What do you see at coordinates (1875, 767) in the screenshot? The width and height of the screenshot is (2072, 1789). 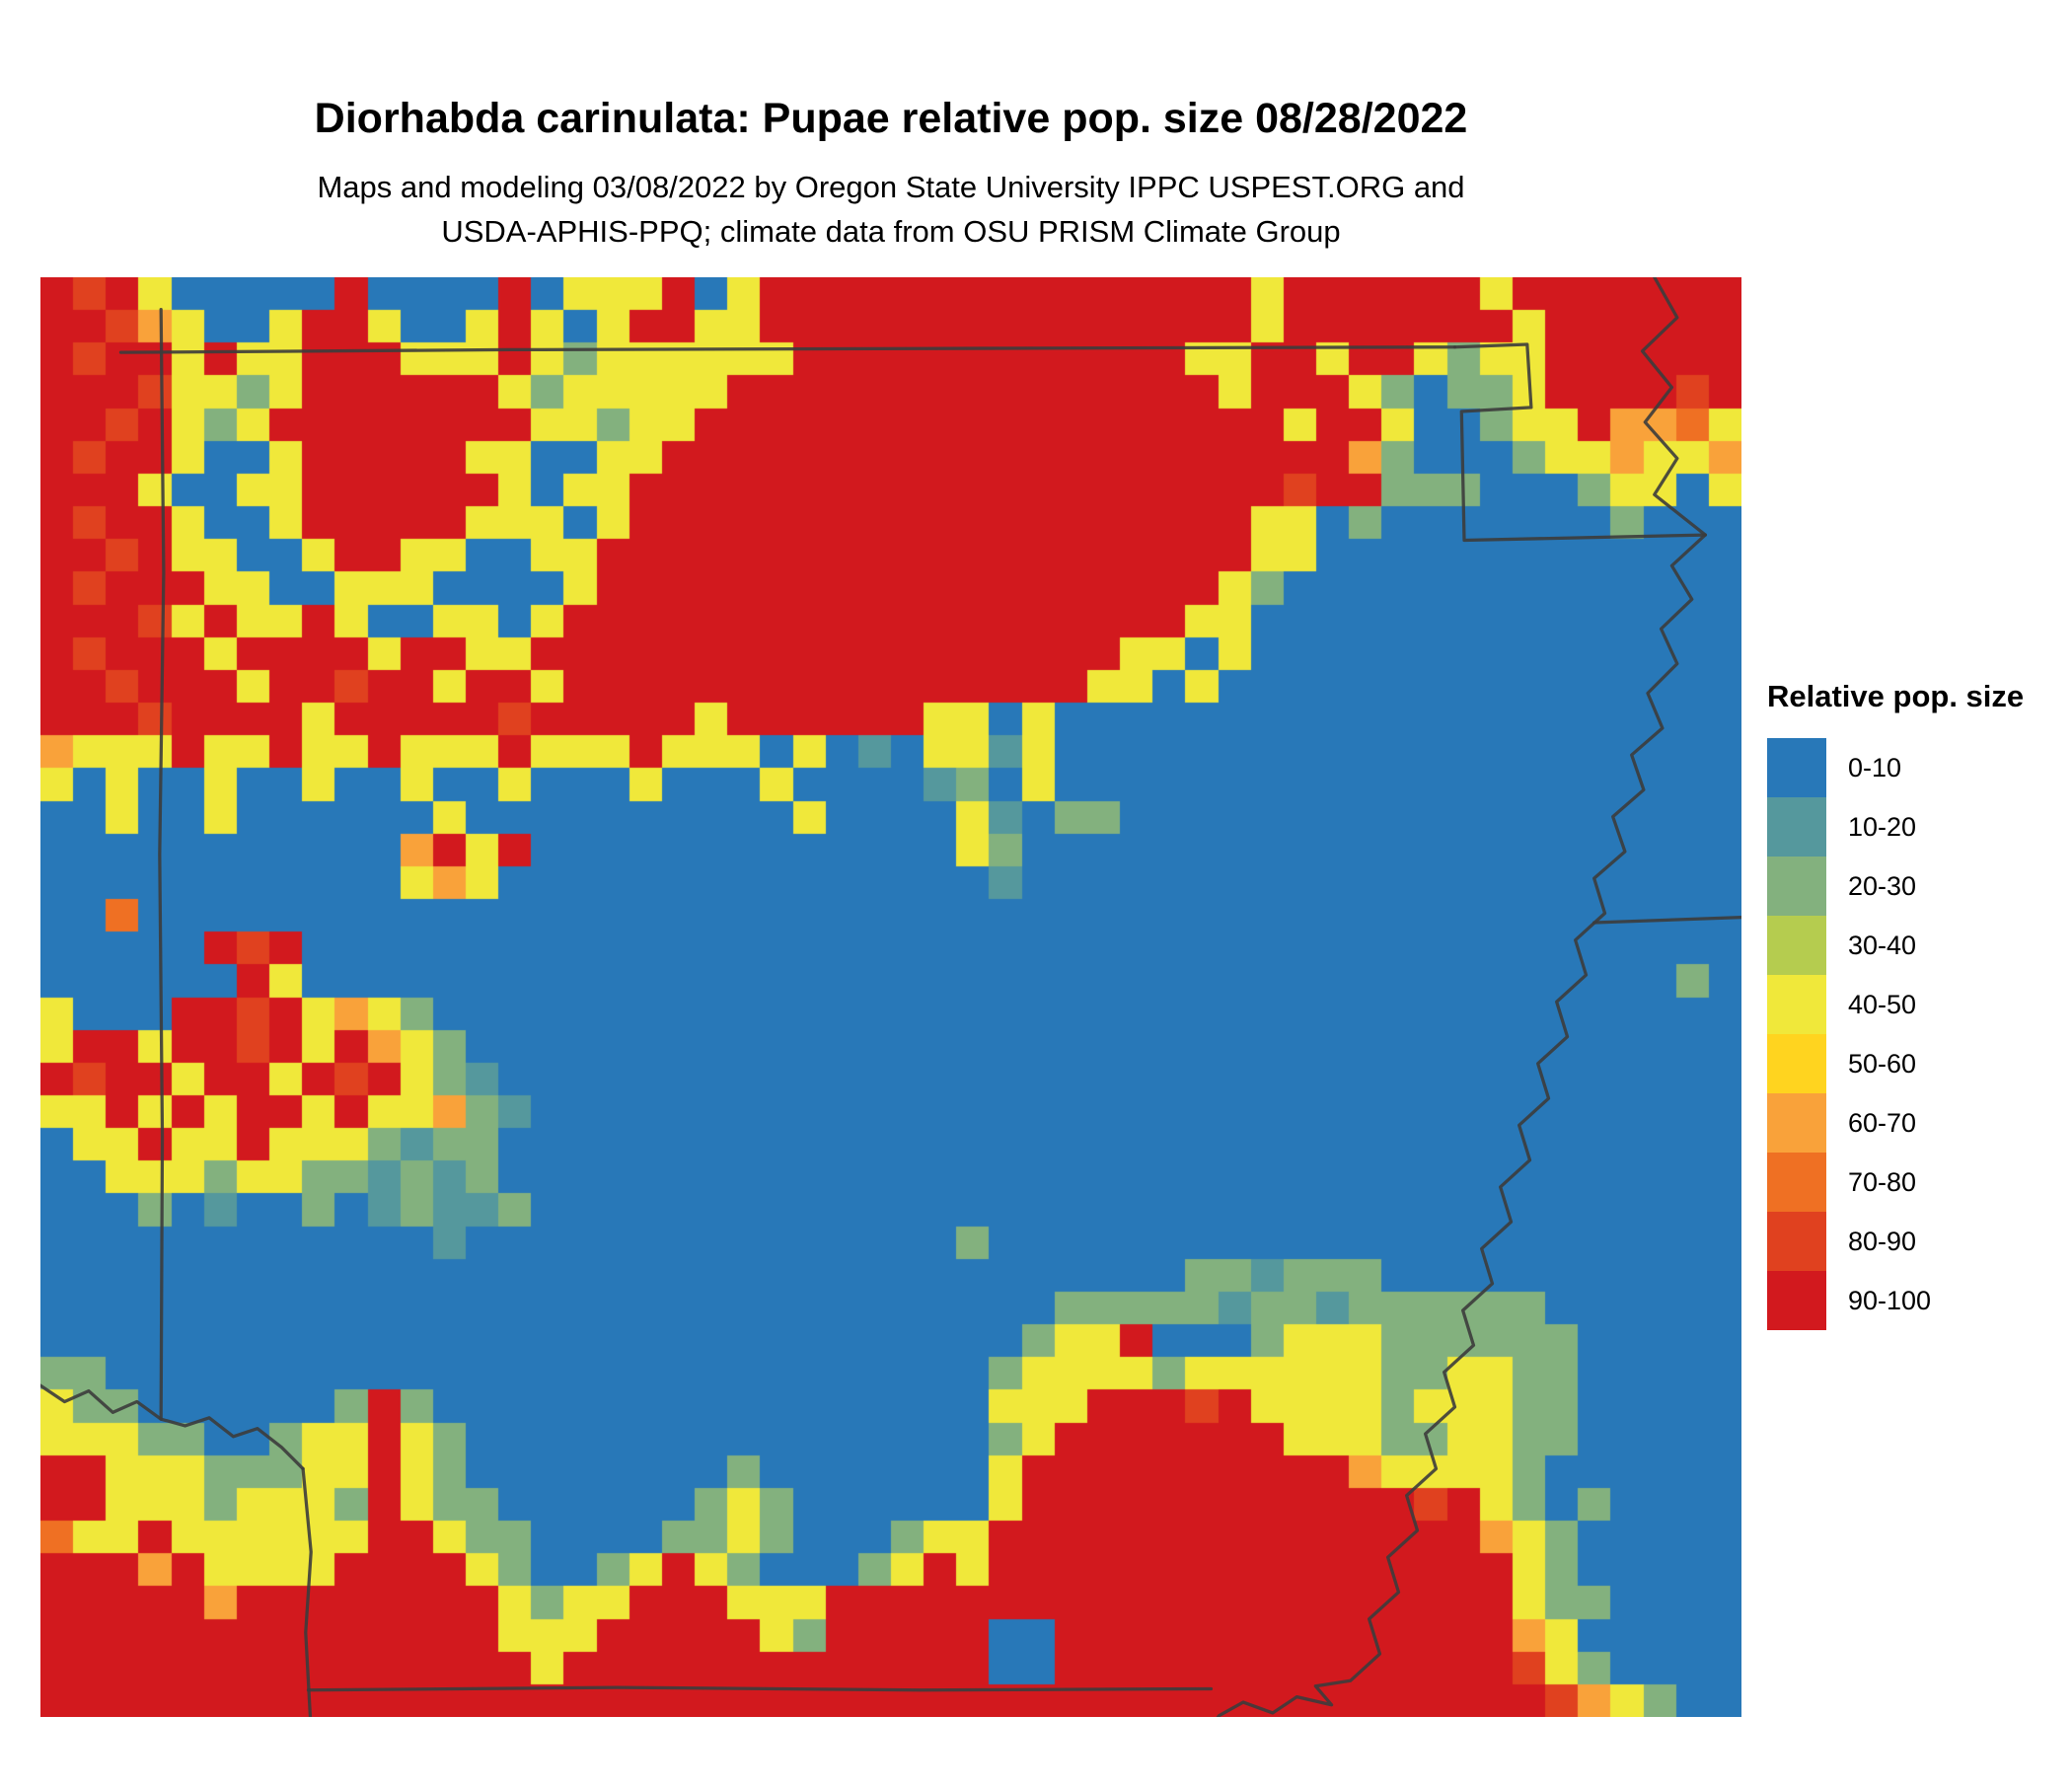 I see `legend-label: 0-10` at bounding box center [1875, 767].